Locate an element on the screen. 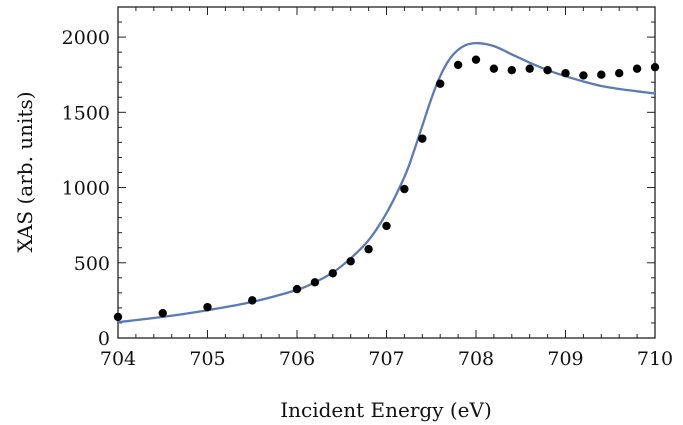 Image resolution: width=683 pixels, height=425 pixels. y-tick-label: 2000 is located at coordinates (86, 38).